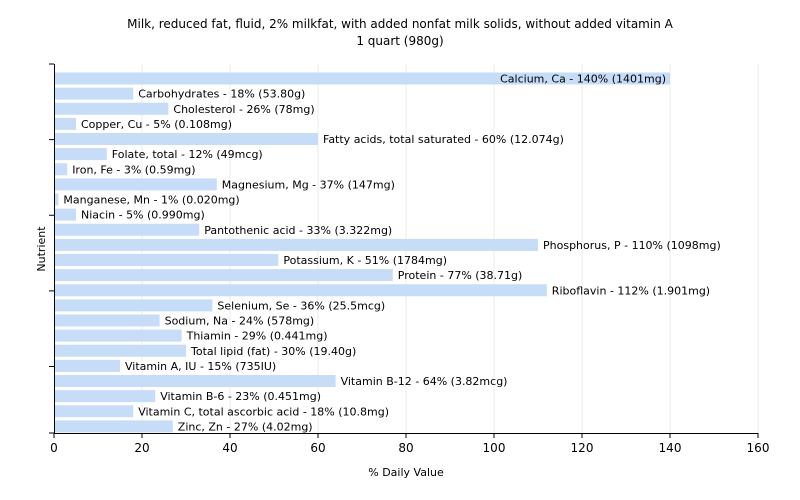 The height and width of the screenshot is (500, 800). What do you see at coordinates (229, 448) in the screenshot?
I see `x-tick-label: 40` at bounding box center [229, 448].